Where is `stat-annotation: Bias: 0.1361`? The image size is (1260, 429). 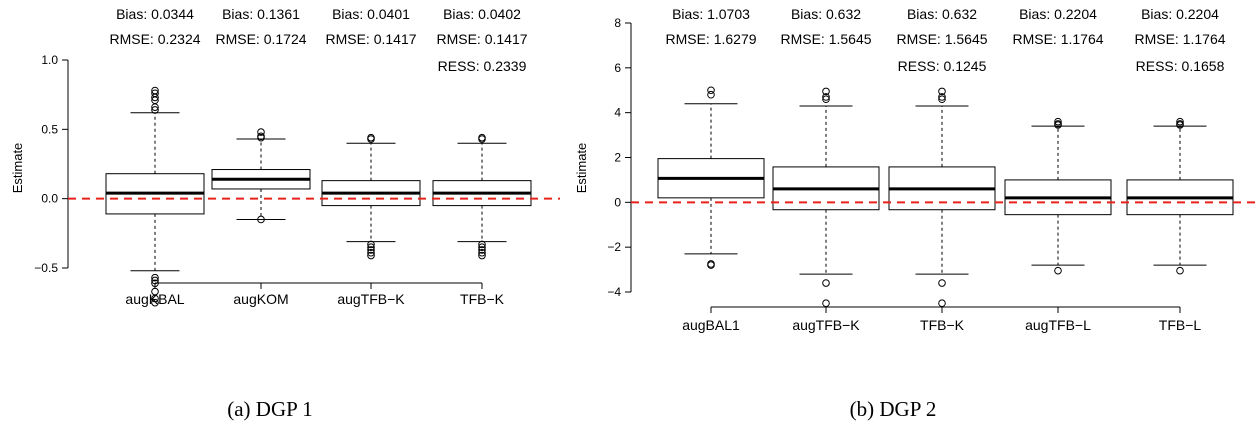
stat-annotation: Bias: 0.1361 is located at coordinates (261, 14).